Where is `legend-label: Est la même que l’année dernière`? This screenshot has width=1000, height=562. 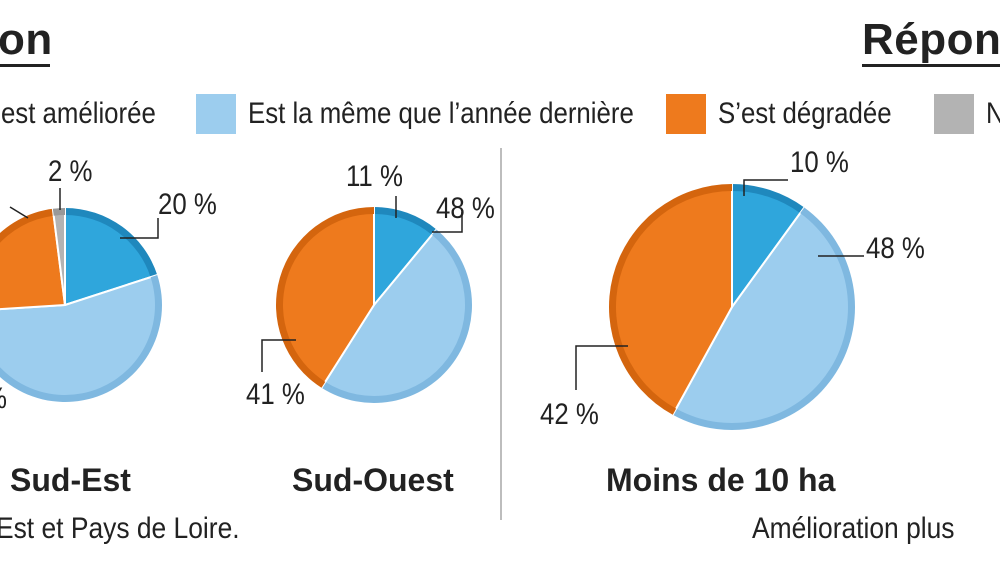
legend-label: Est la même que l’année dernière is located at coordinates (441, 113).